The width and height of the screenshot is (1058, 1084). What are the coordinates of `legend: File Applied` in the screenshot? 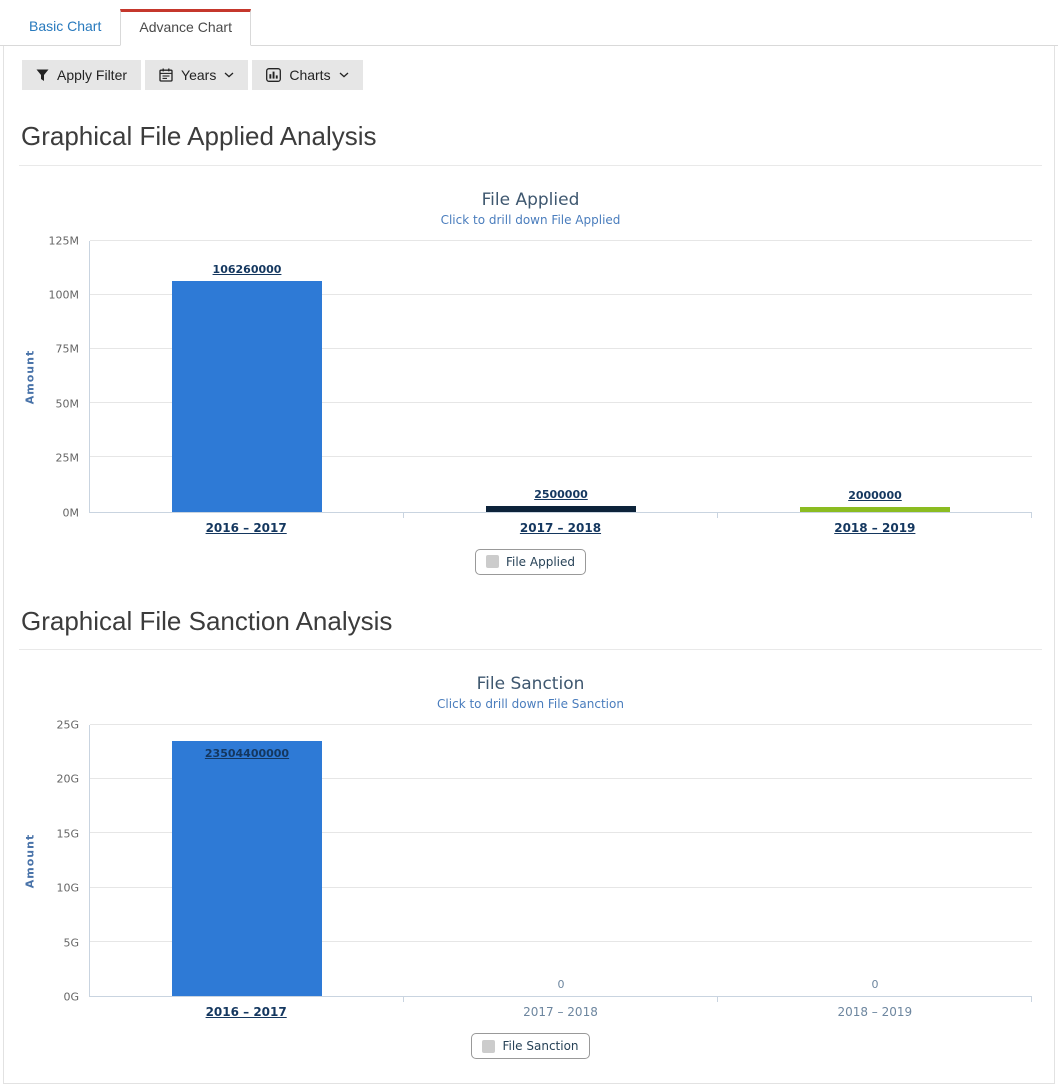 It's located at (530, 561).